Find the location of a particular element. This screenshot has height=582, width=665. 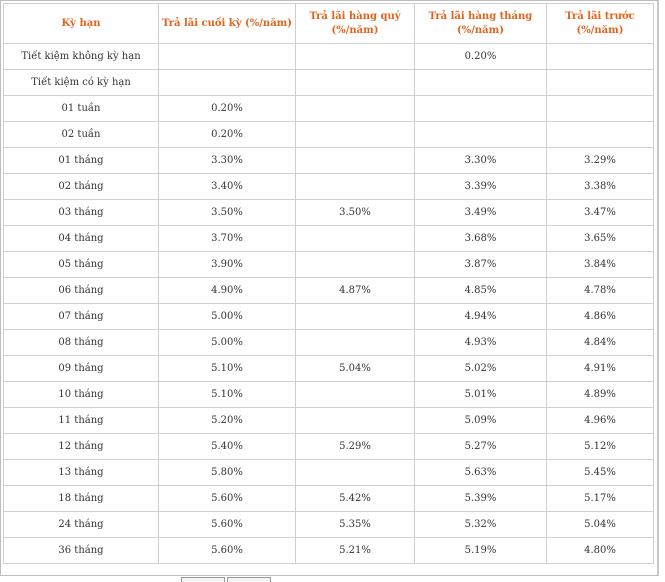

table-row: 04 tháng 3.70% 3.68% 3.65% is located at coordinates (328, 238).